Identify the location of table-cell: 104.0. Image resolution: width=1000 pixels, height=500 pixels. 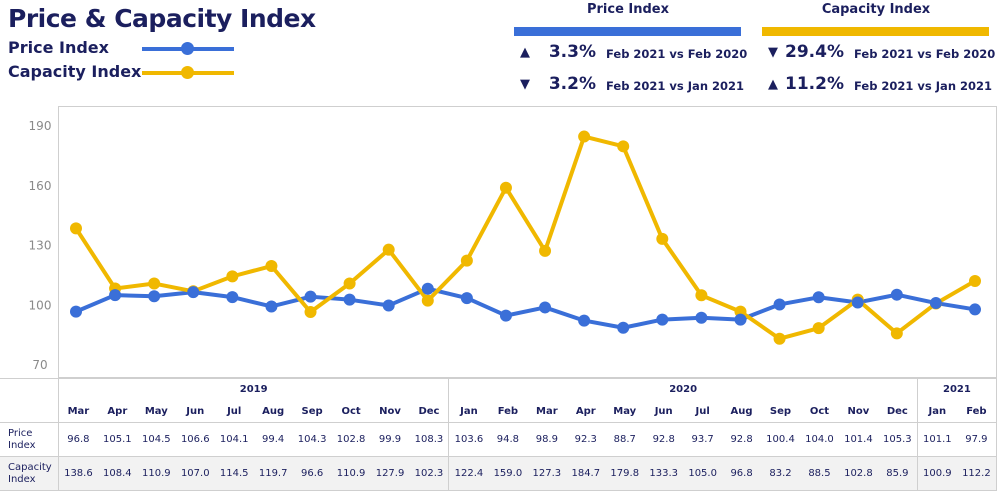
(819, 439).